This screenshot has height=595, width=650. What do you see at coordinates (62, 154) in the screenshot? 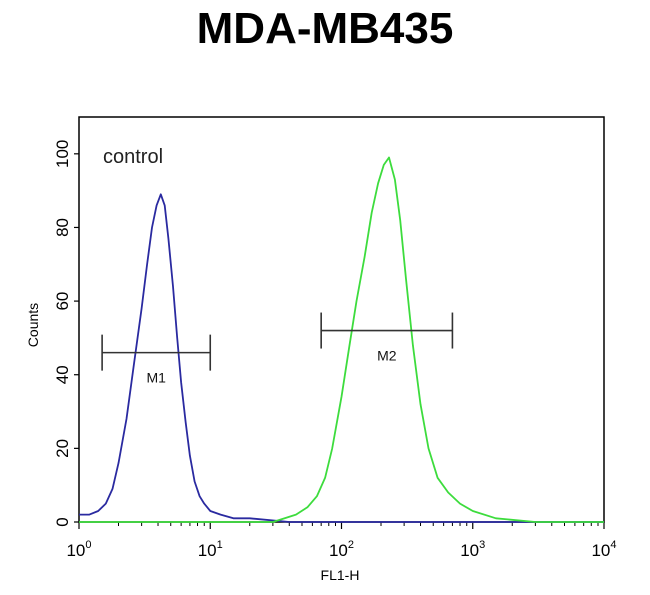
I see `y-tick-label: 100` at bounding box center [62, 154].